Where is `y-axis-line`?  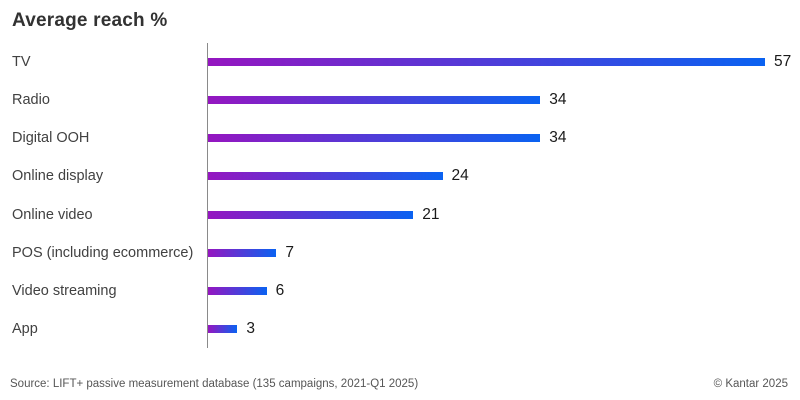
y-axis-line is located at coordinates (207, 195).